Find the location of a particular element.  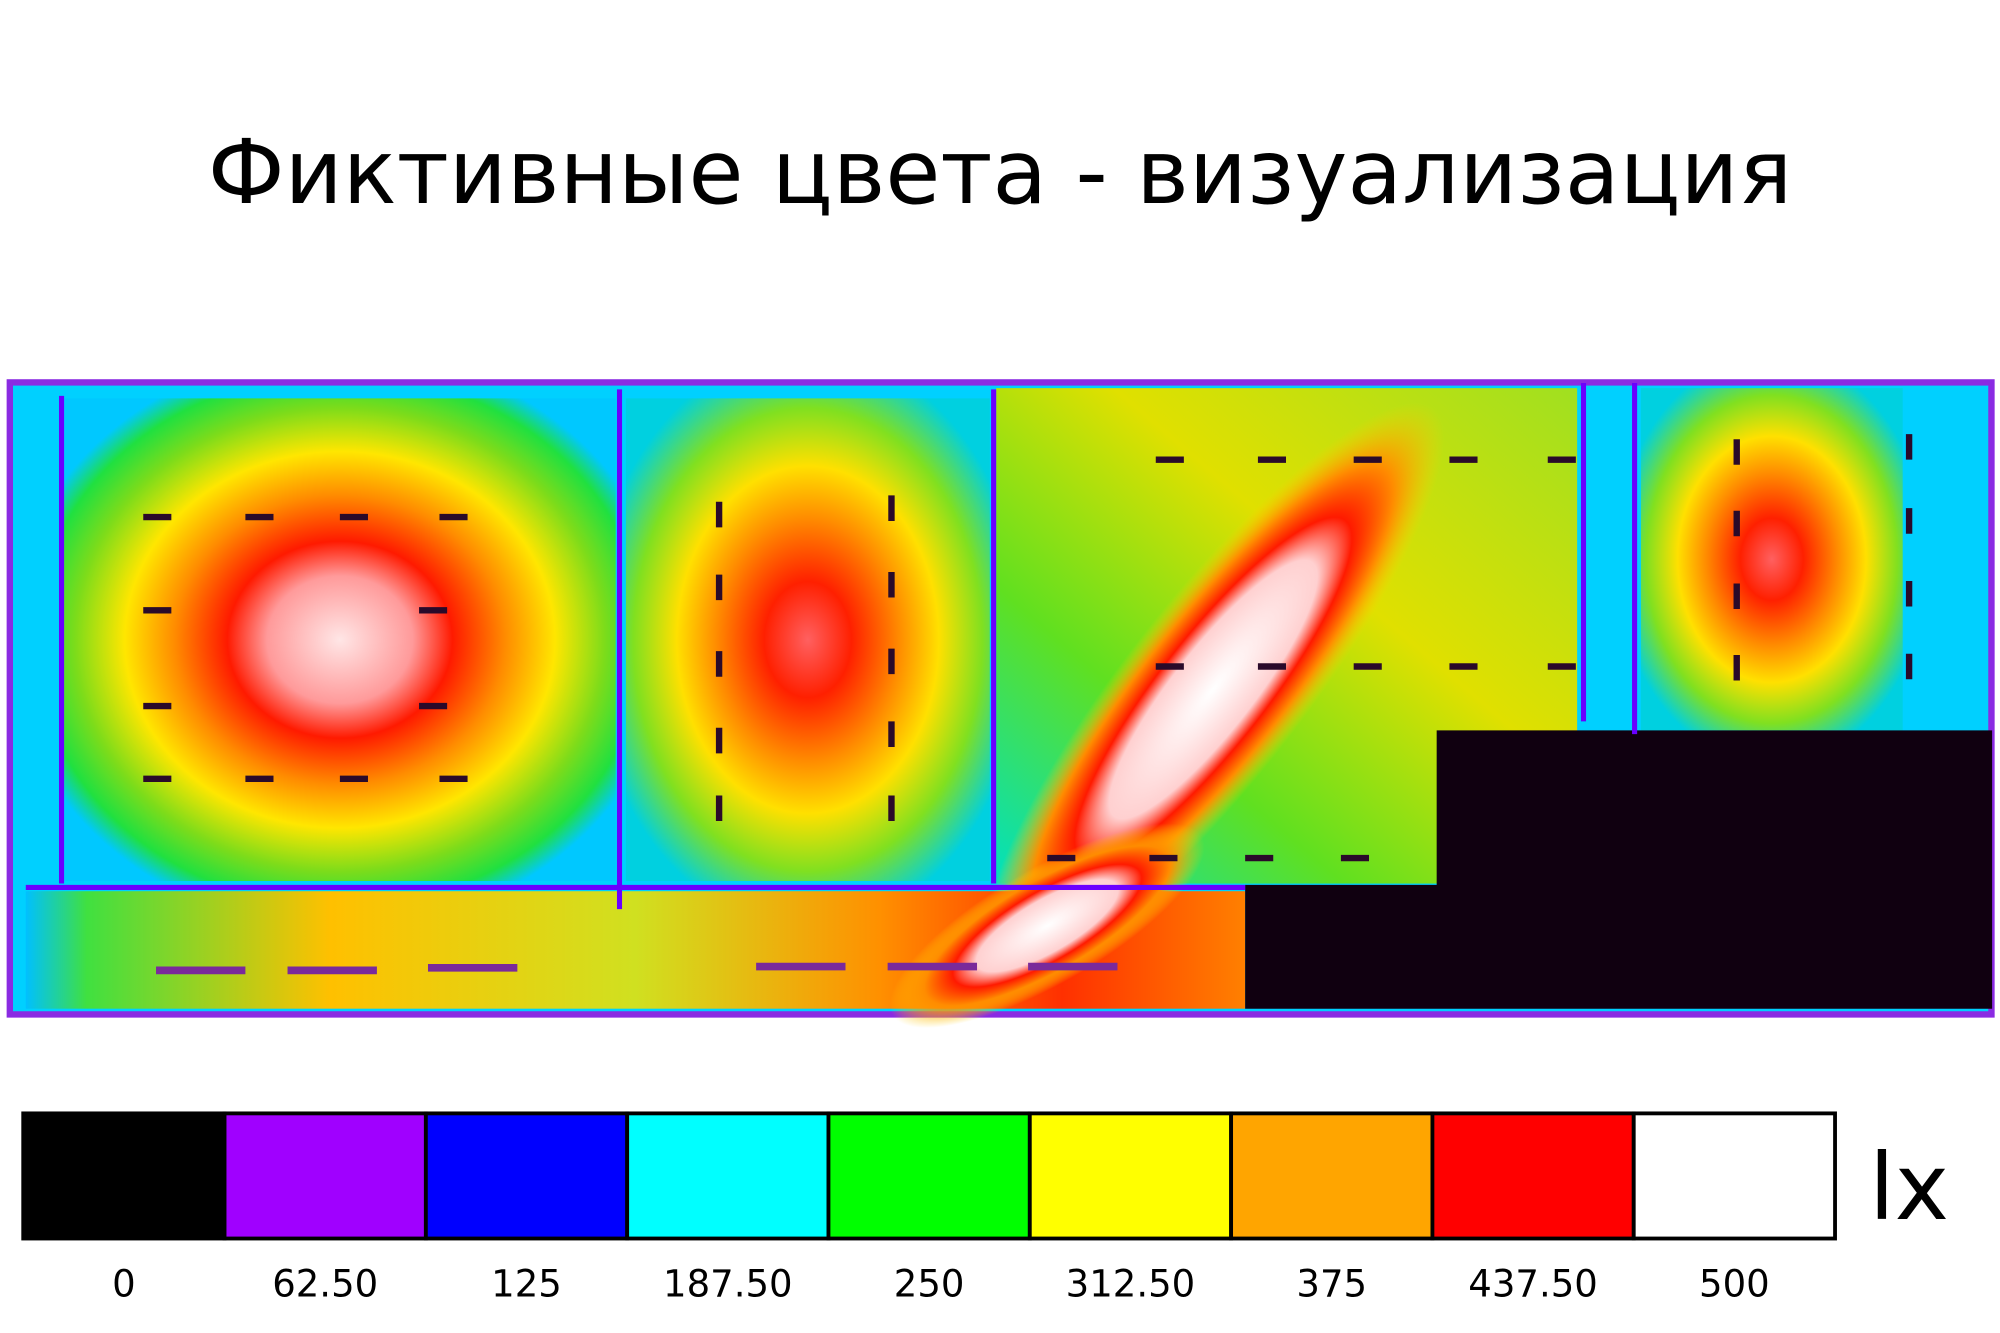

legend: 0 62.50 125 187.50 250 312.50 375 437.50 500 is located at coordinates (929, 1208).